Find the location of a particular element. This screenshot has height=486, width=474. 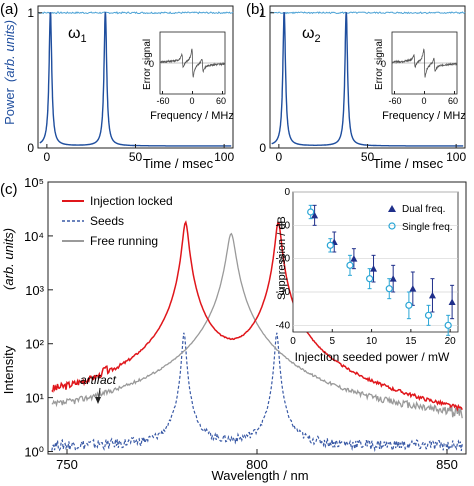

inset-y-tick-label: -10 is located at coordinates (283, 225).